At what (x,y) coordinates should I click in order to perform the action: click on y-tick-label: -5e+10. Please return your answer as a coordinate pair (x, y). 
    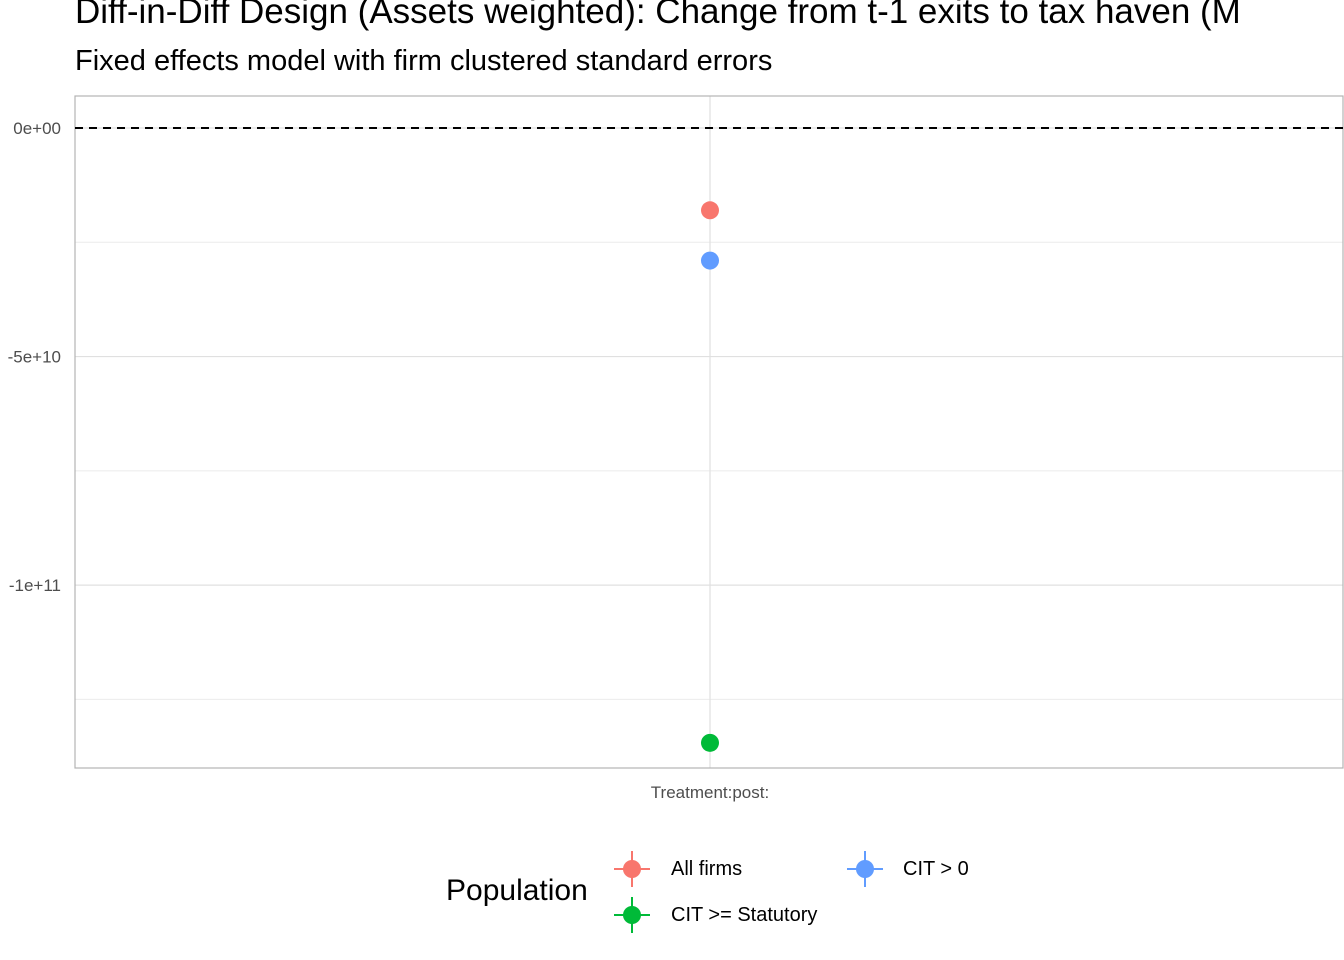
    Looking at the image, I should click on (34, 357).